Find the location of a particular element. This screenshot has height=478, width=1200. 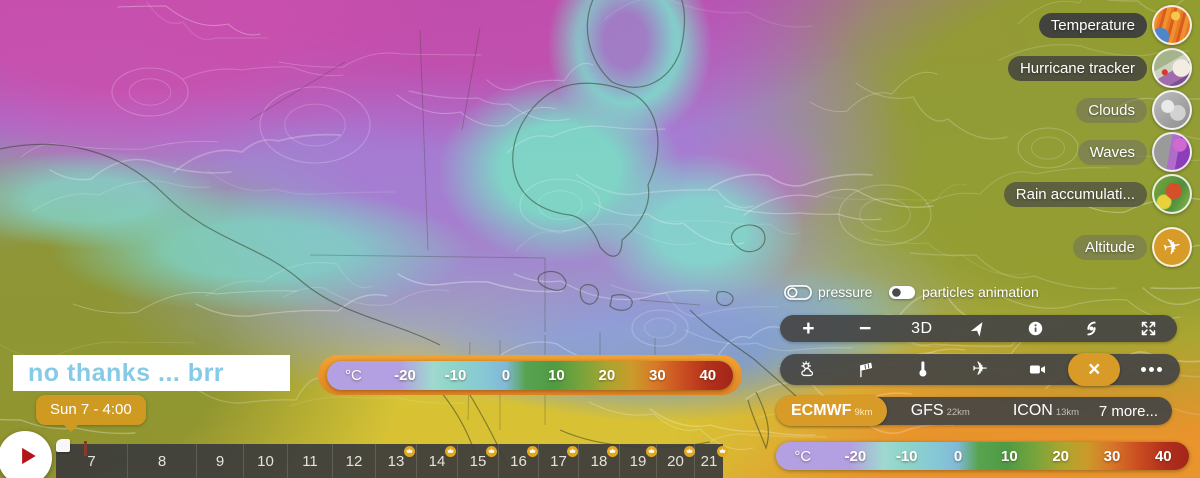

day-label: 16 is located at coordinates (524, 457).